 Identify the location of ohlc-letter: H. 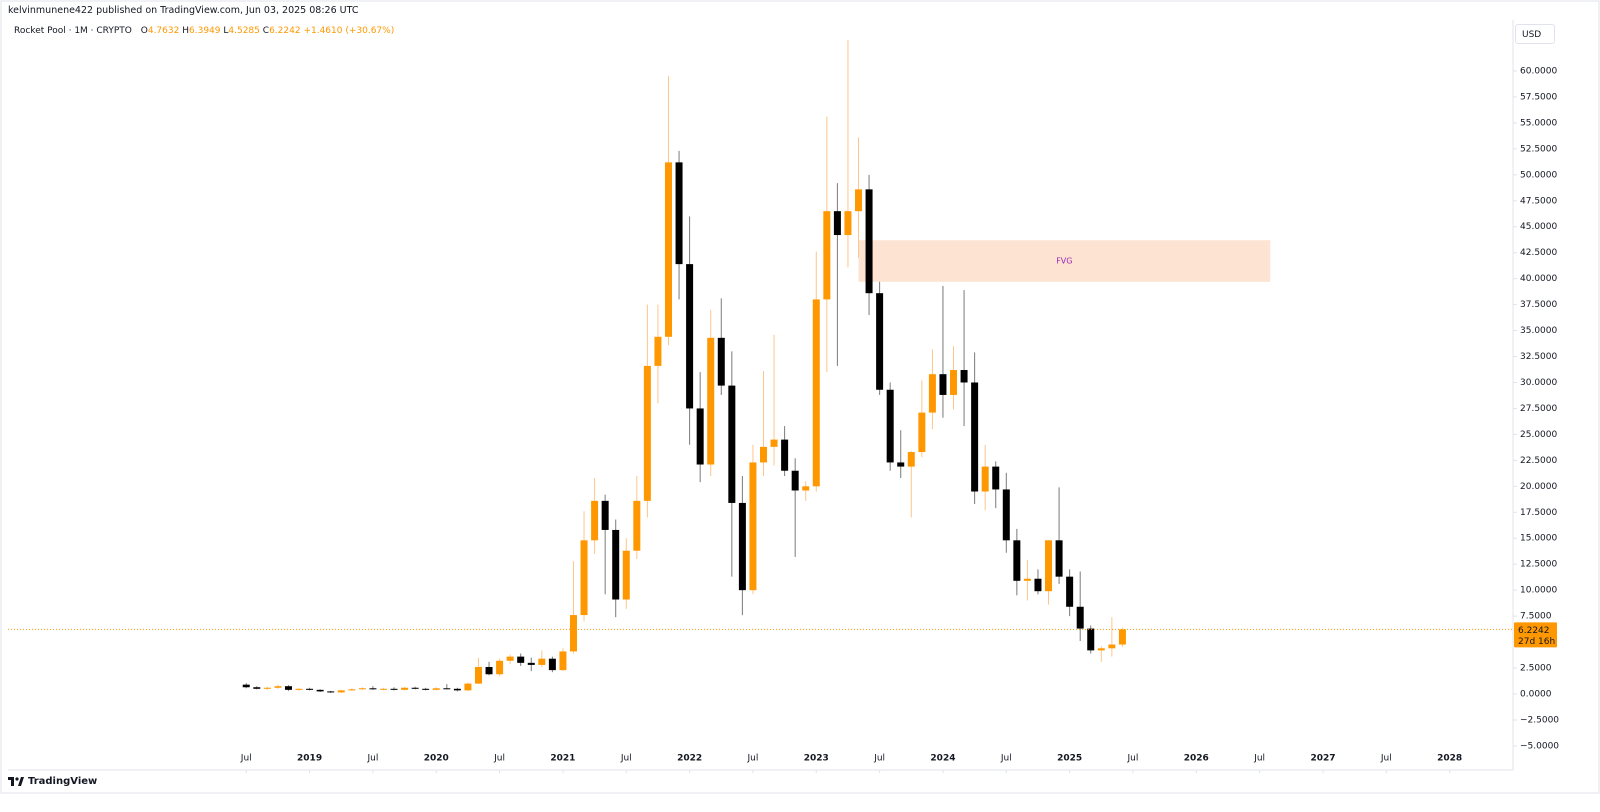
(185, 31).